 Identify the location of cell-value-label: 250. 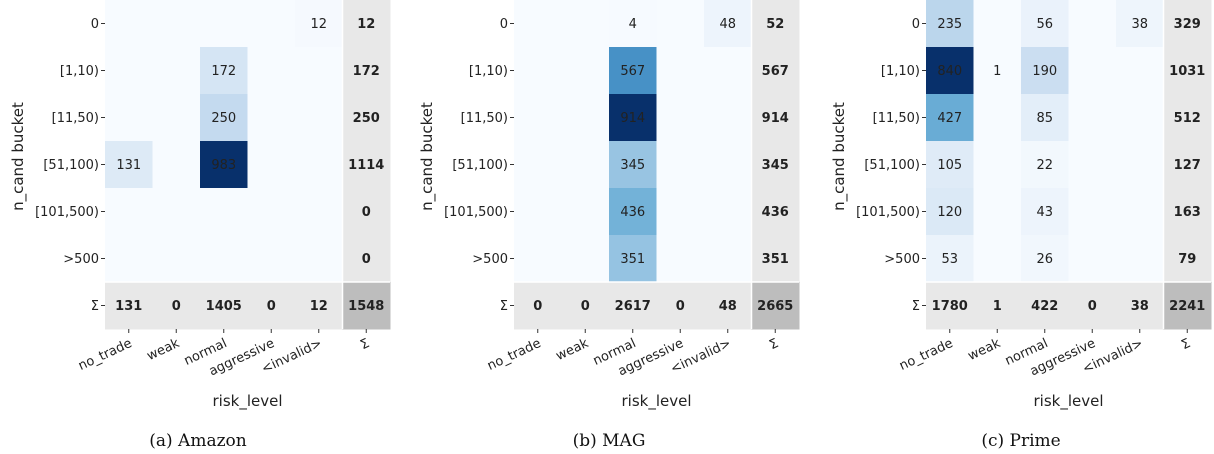
(223, 118).